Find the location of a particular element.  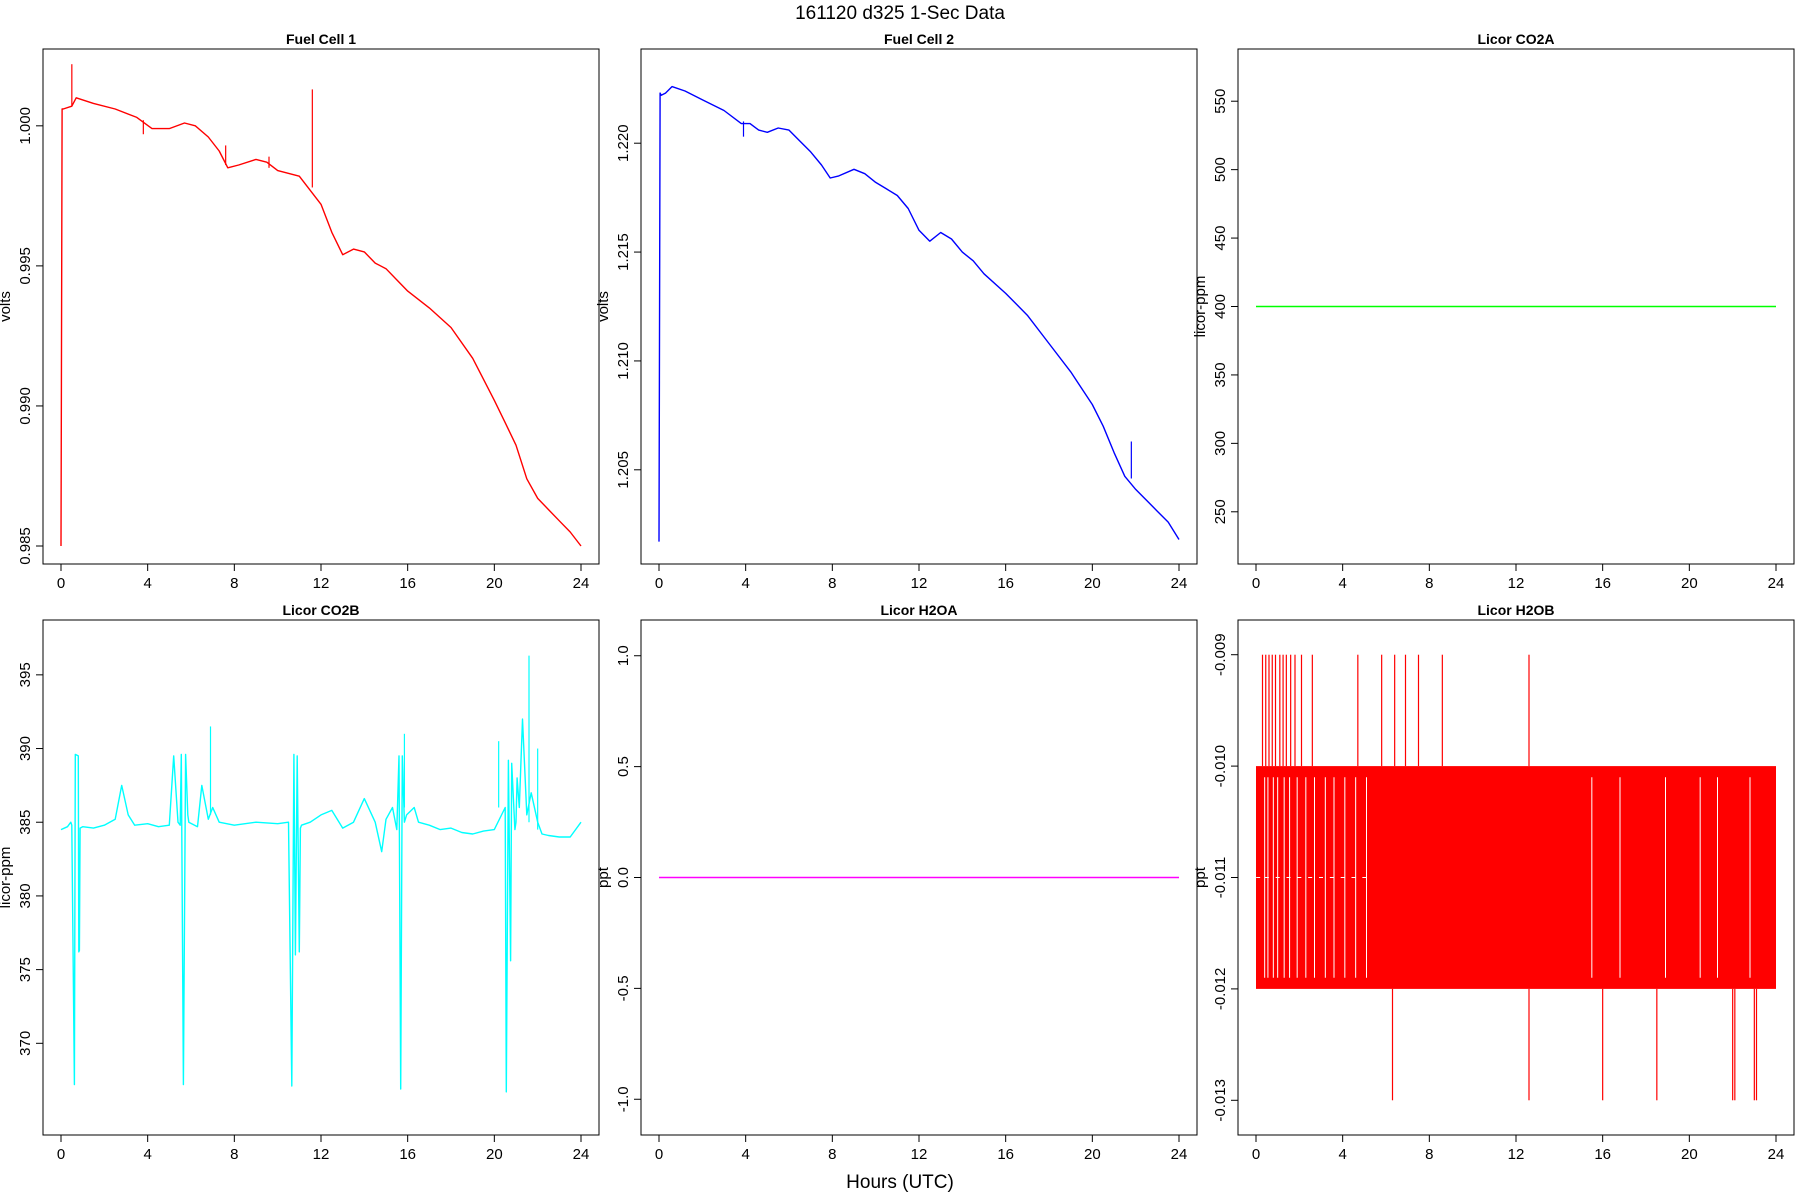

y-tick-label: 380 is located at coordinates (25, 895).